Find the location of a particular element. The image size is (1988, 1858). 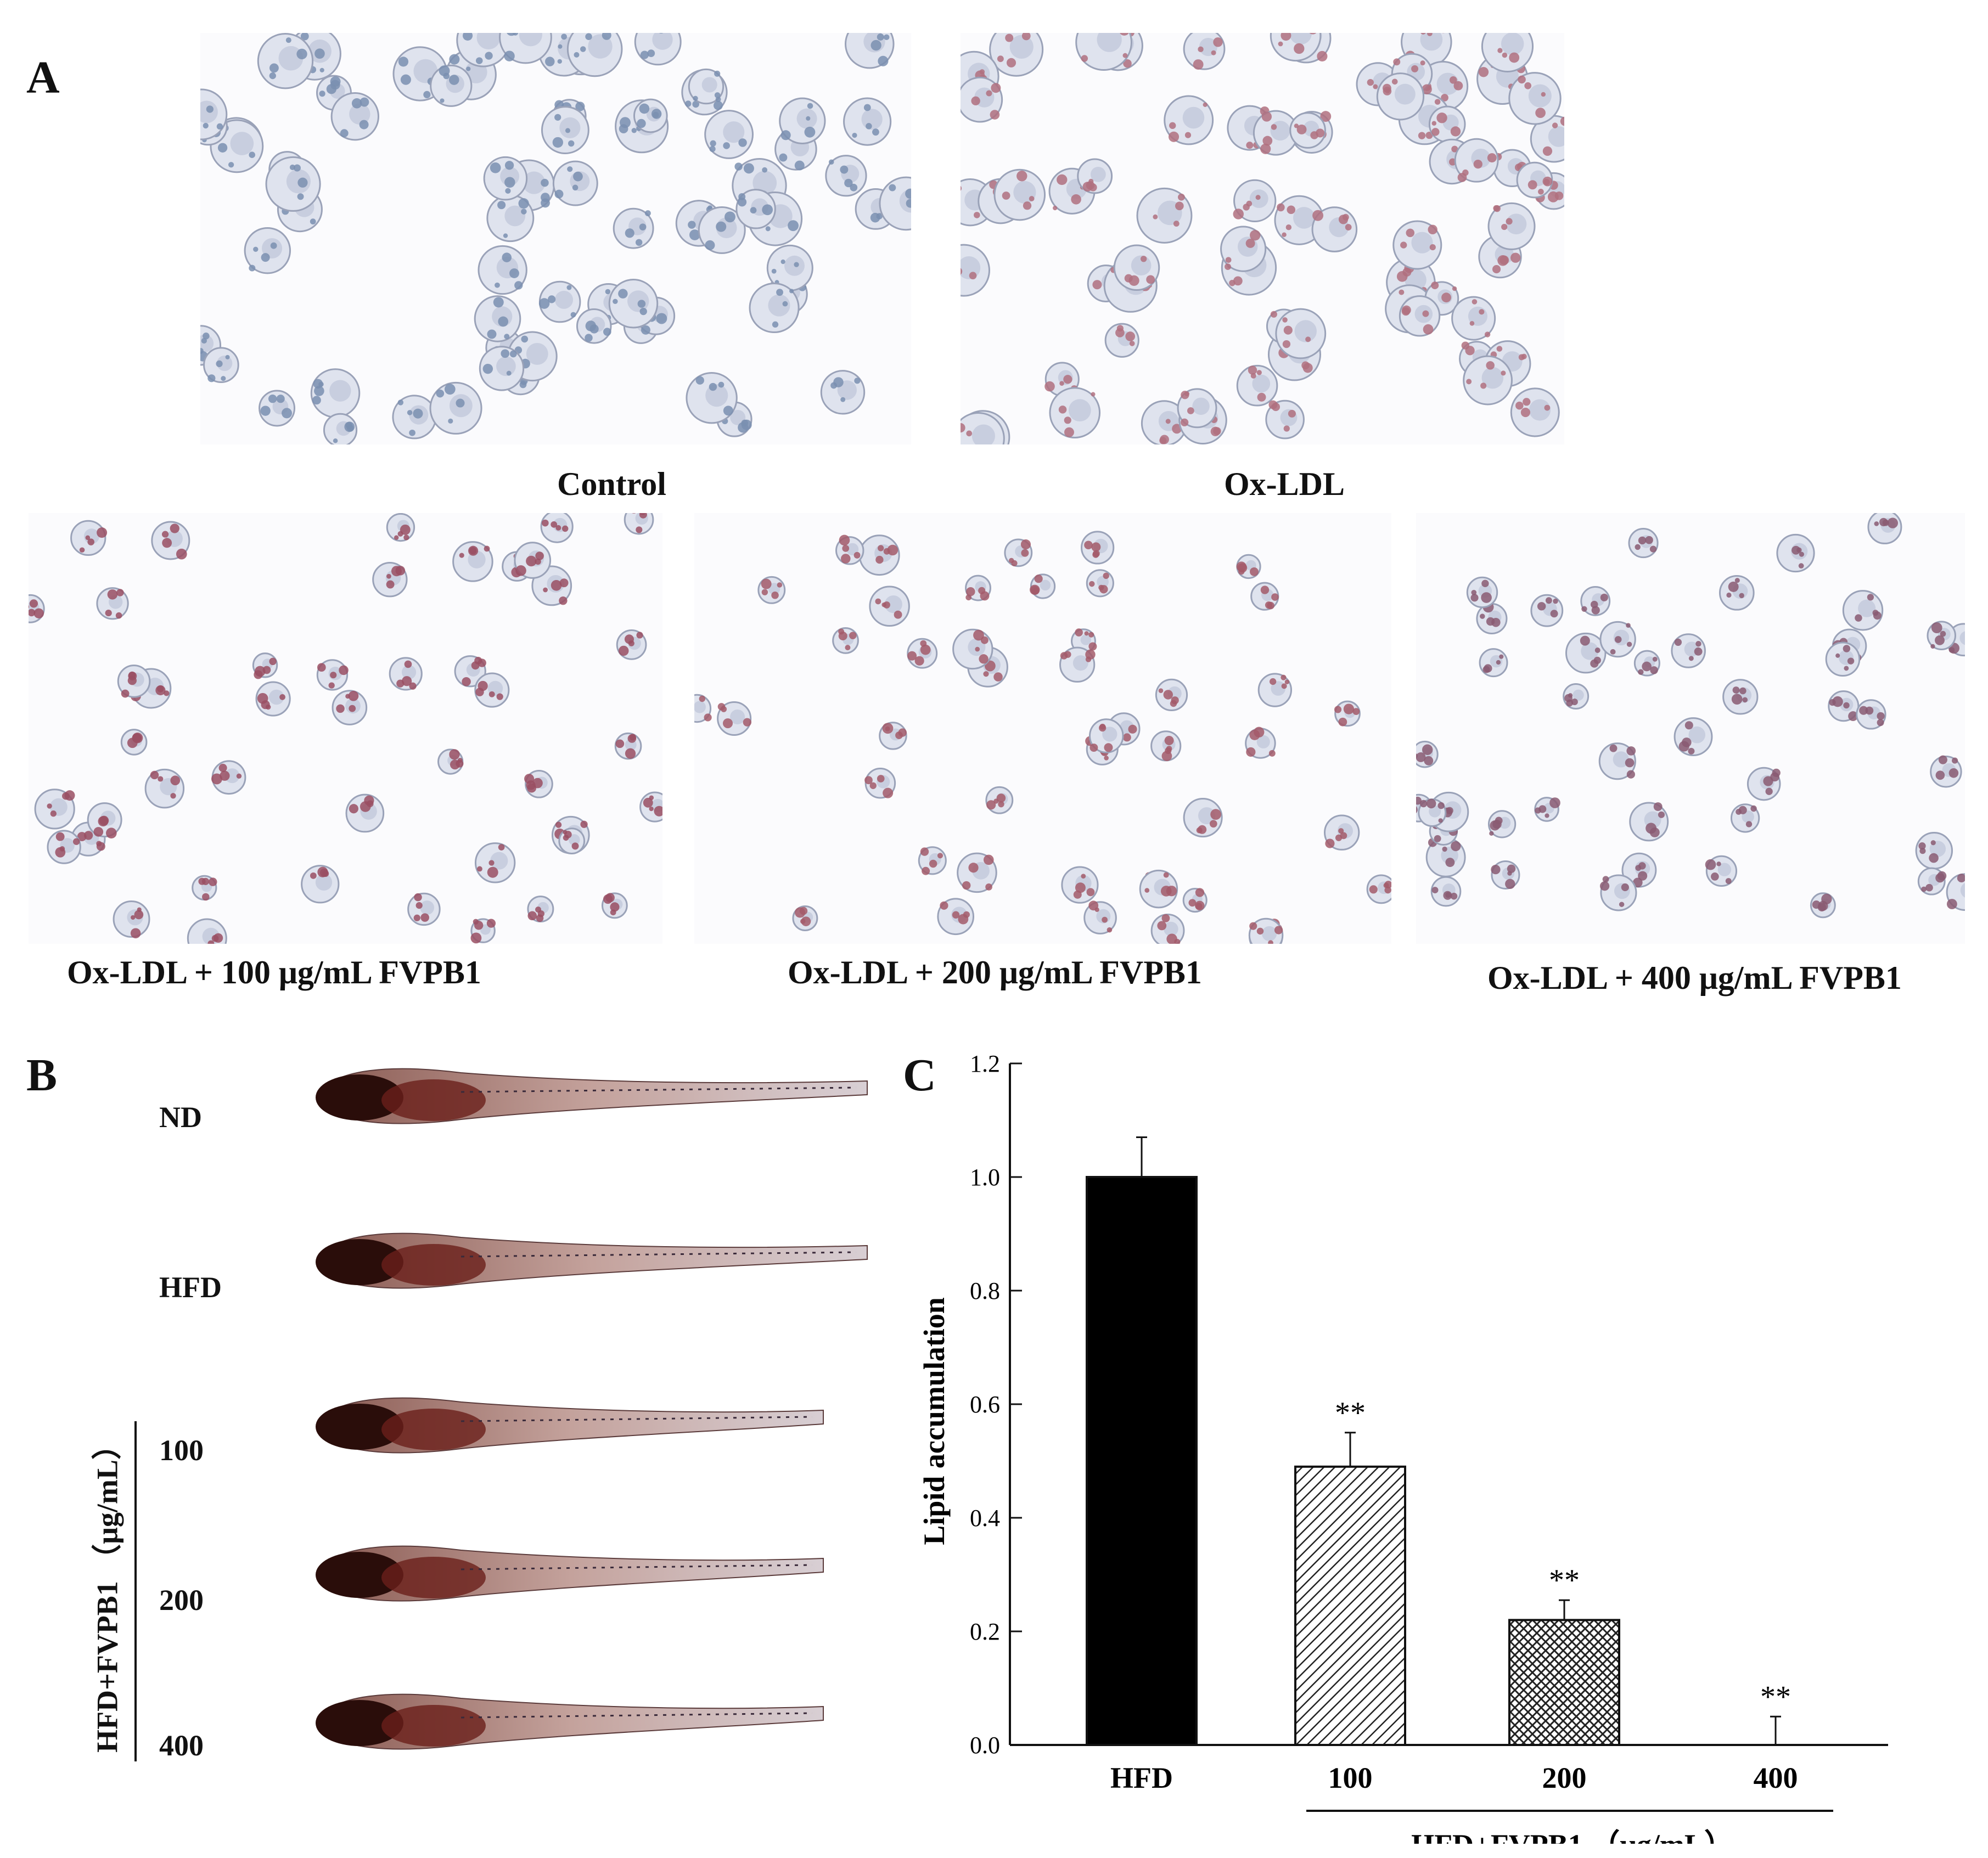

micrograph-control is located at coordinates (556, 238).